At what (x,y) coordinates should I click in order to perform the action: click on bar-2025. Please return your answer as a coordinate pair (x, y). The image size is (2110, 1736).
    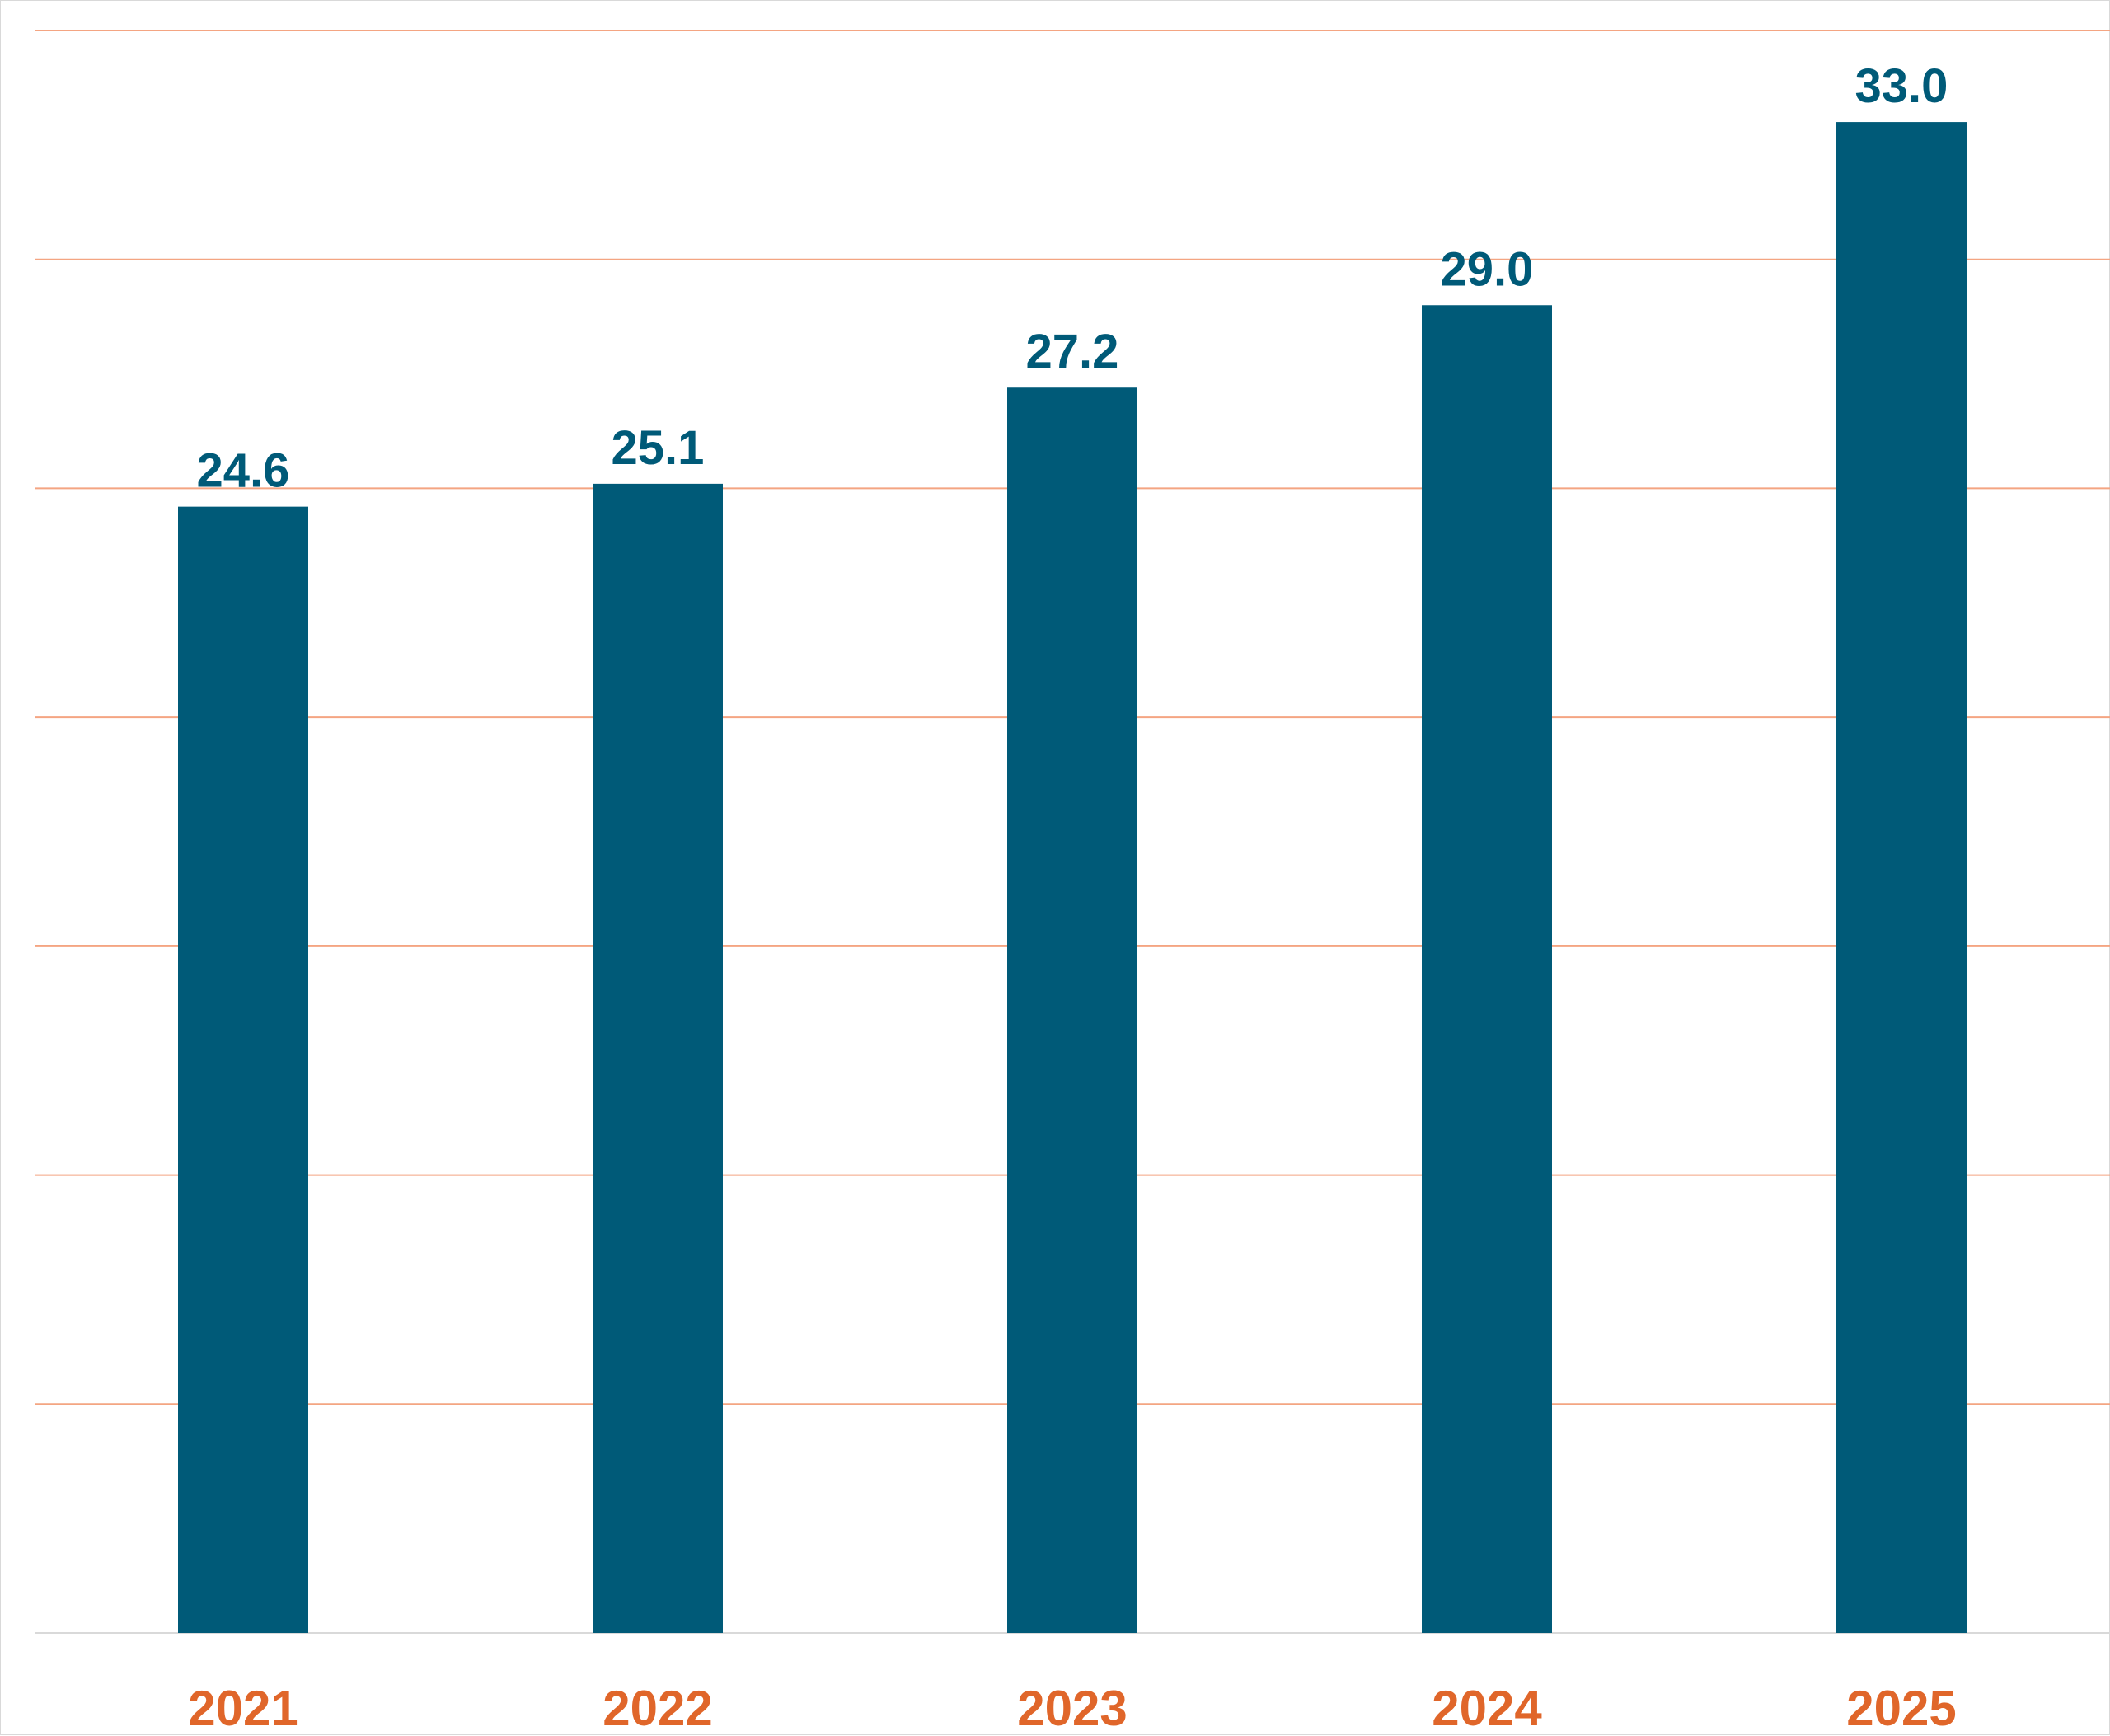
    Looking at the image, I should click on (1902, 878).